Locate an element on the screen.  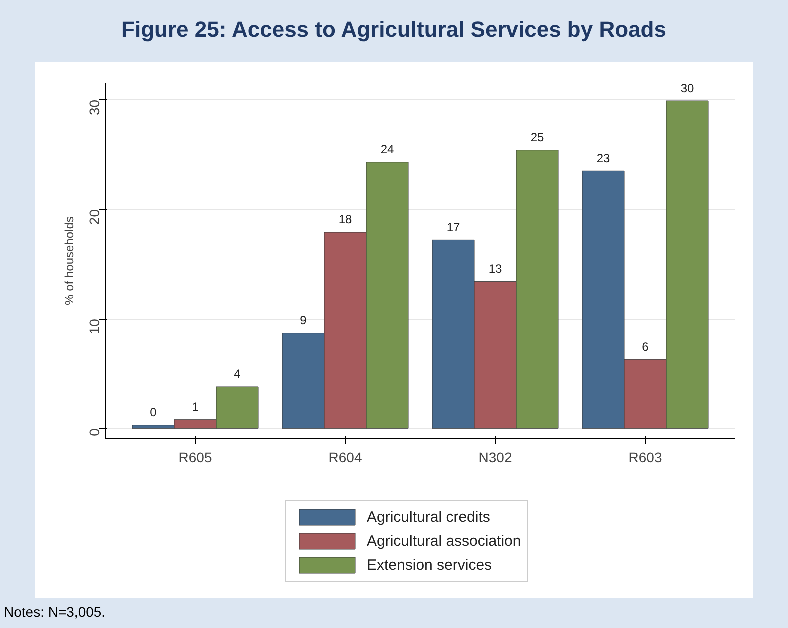
y-tick-label: 20 is located at coordinates (94, 217).